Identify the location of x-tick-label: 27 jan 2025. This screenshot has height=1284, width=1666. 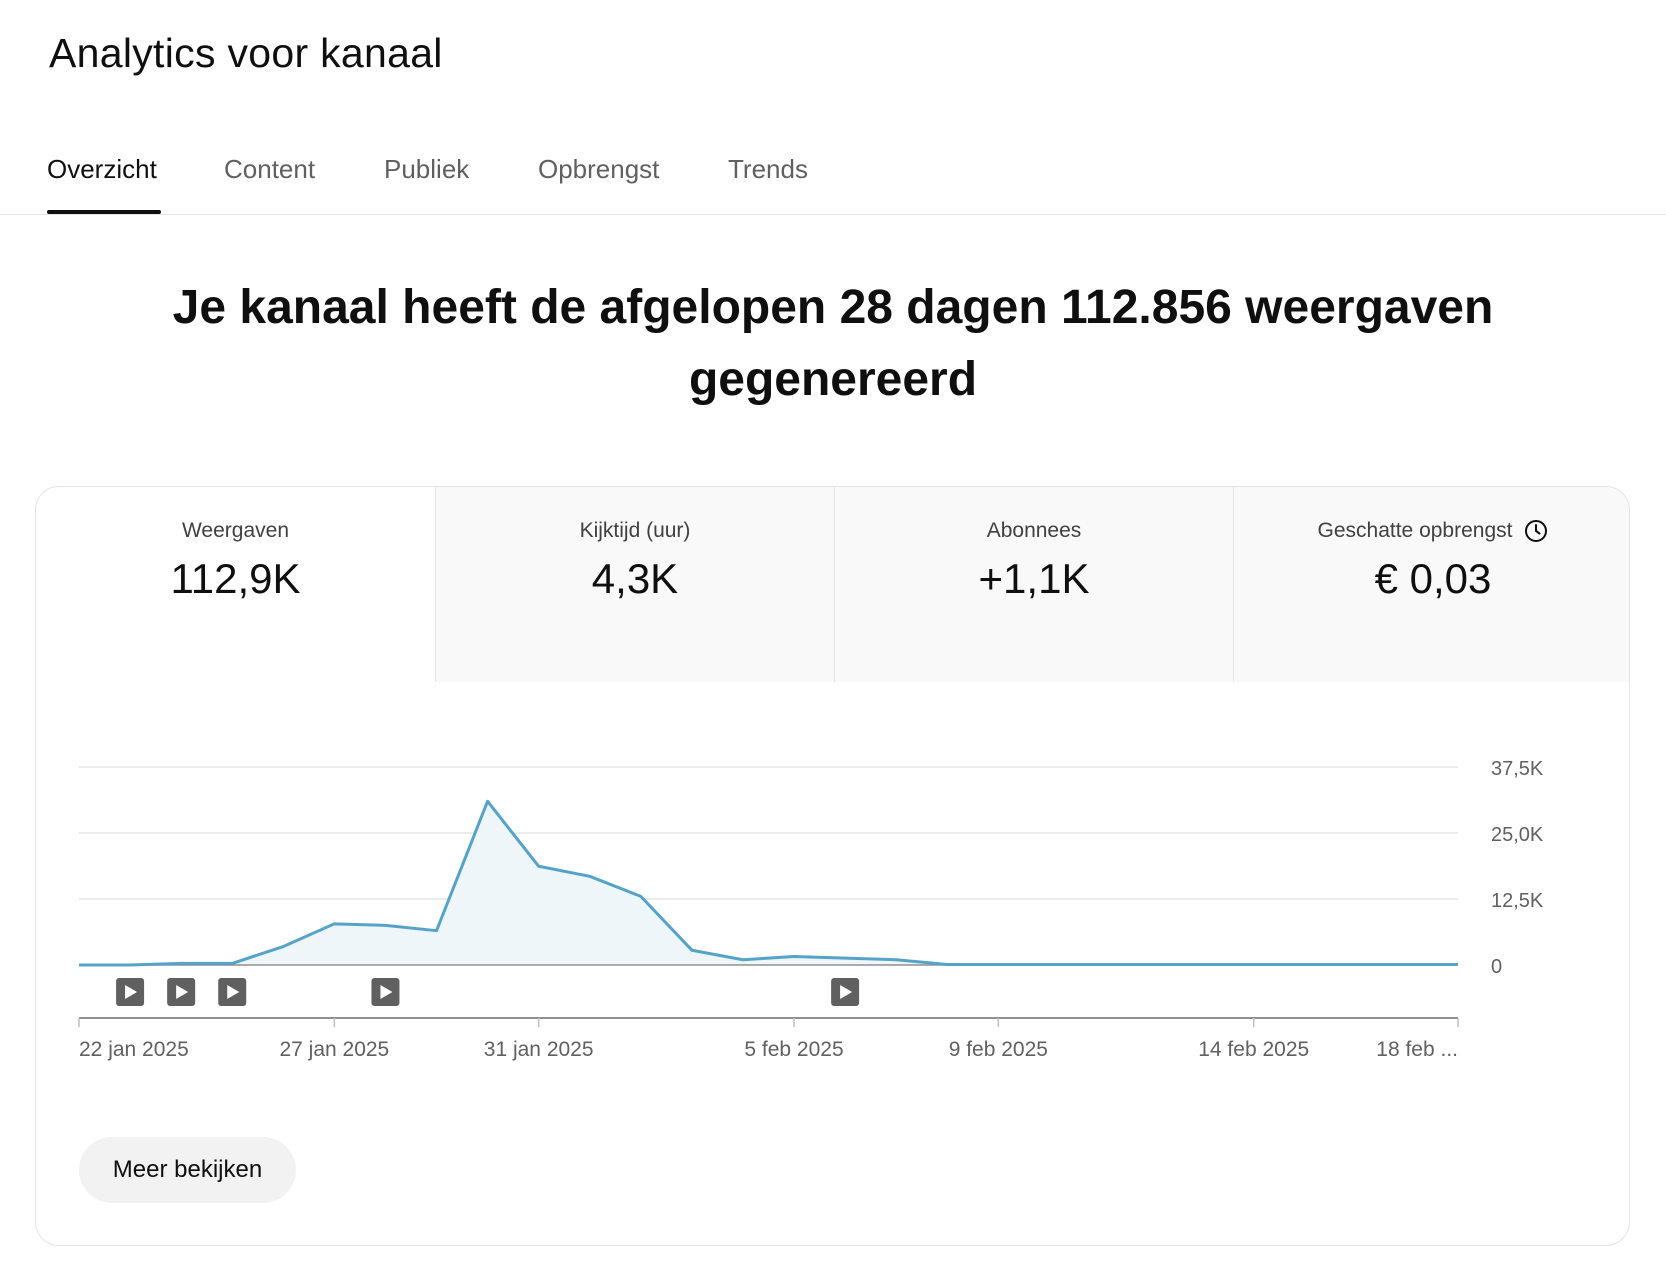
(334, 1049).